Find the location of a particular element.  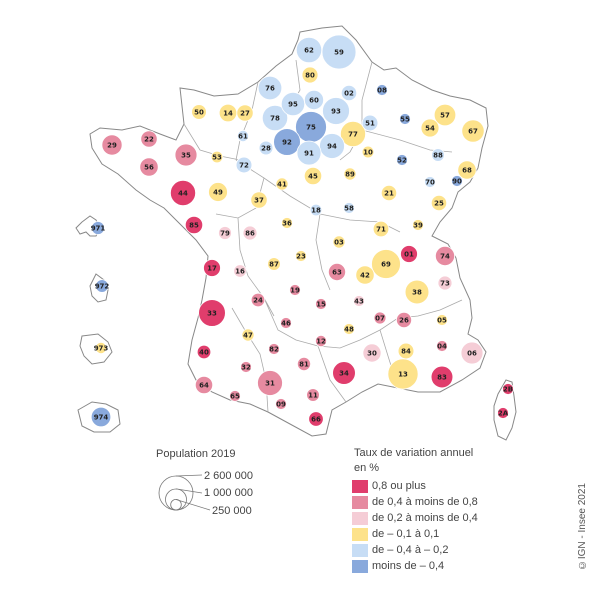

dept-label-63: 63 is located at coordinates (337, 273).